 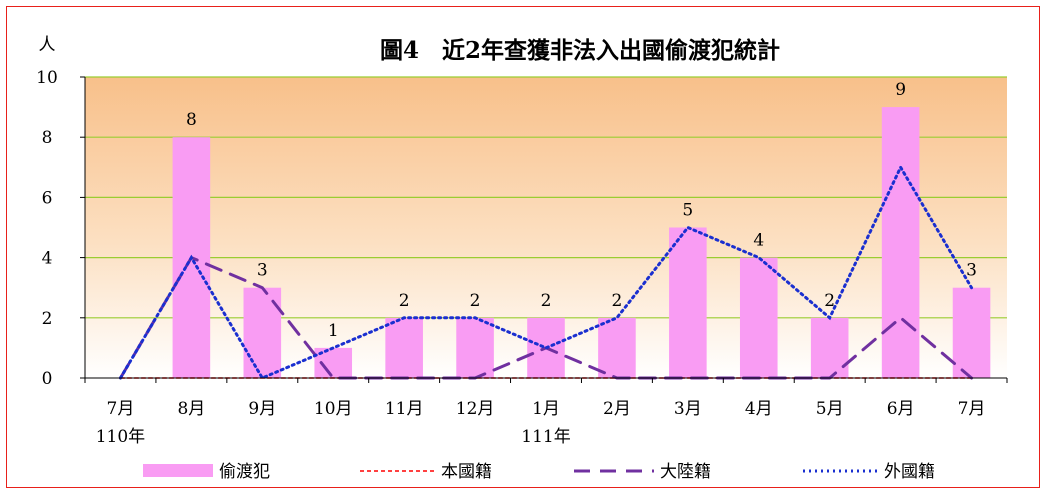 What do you see at coordinates (830, 409) in the screenshot?
I see `x-tick-label: 5月` at bounding box center [830, 409].